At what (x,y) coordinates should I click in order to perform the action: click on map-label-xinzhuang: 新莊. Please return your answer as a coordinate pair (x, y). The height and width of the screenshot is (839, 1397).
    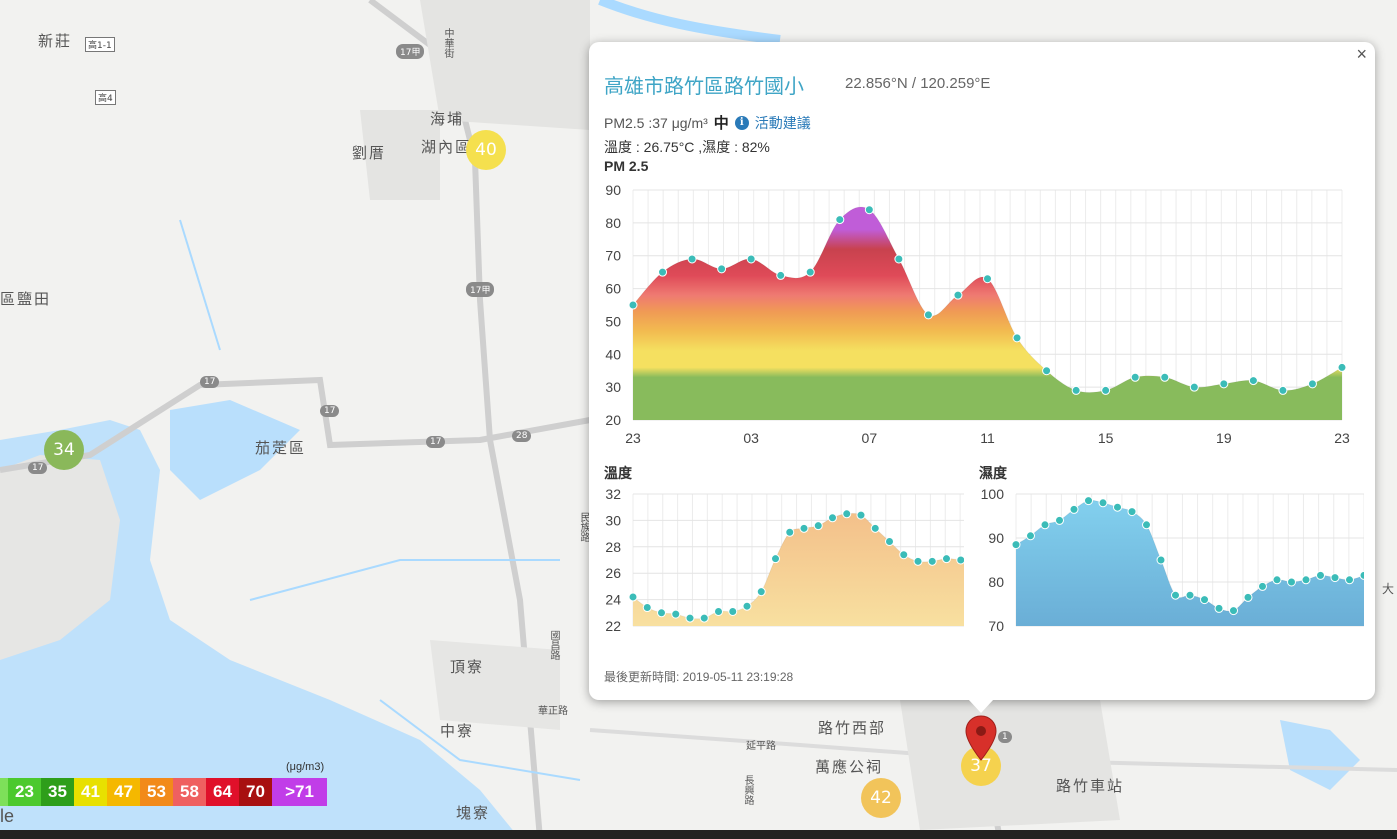
    Looking at the image, I should click on (55, 41).